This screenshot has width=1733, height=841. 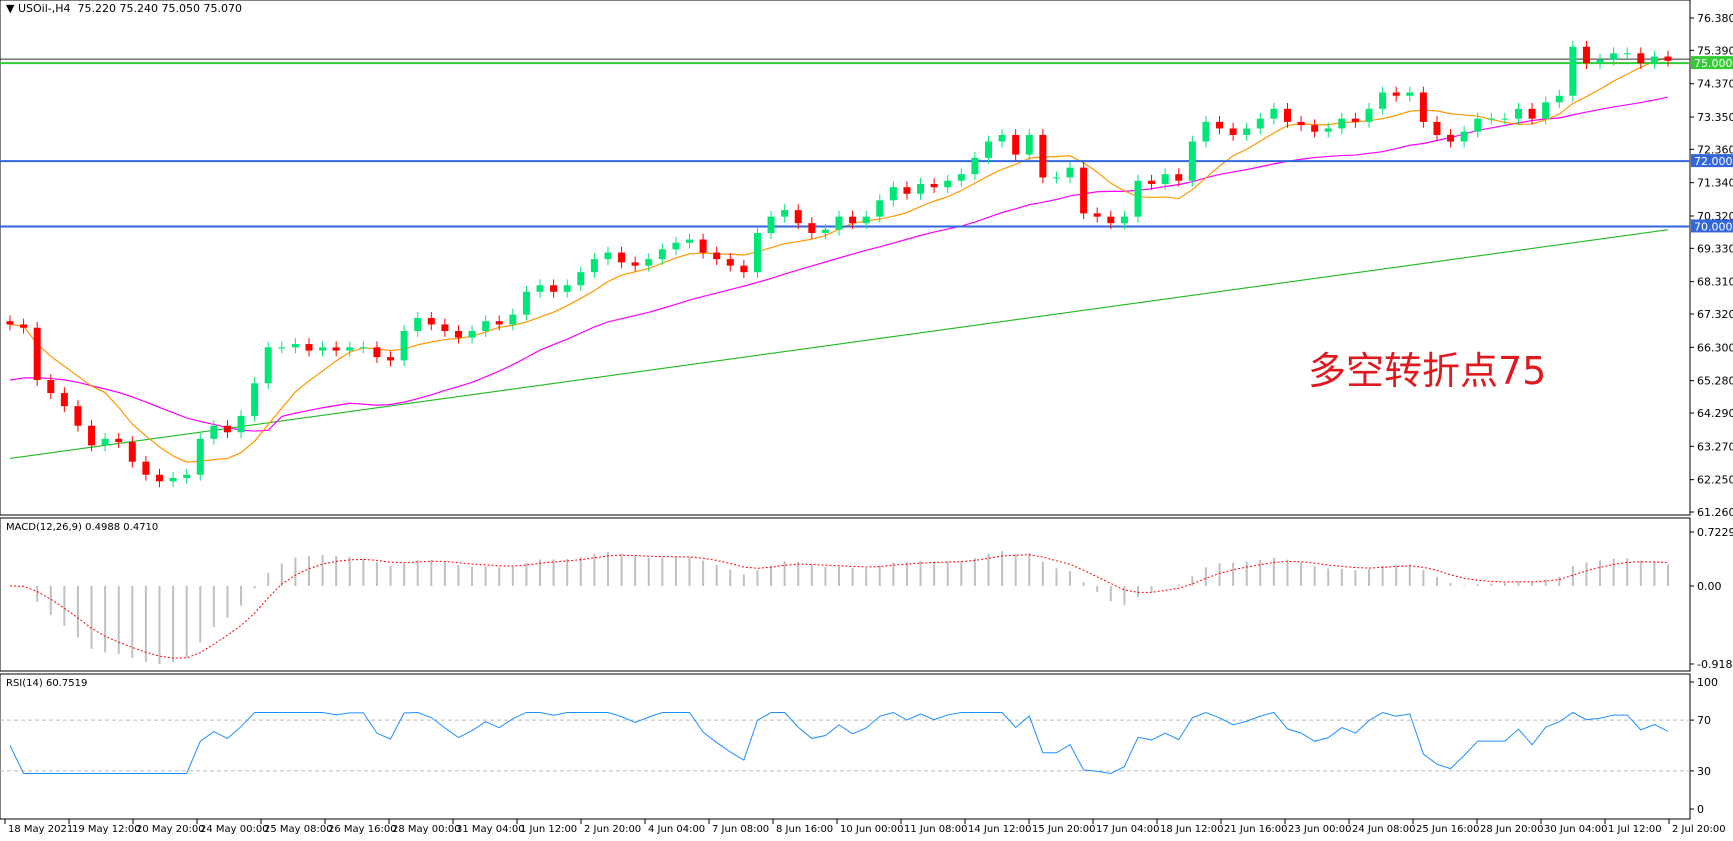 What do you see at coordinates (612, 829) in the screenshot?
I see `time-tick-label: 2 Jun 20:00` at bounding box center [612, 829].